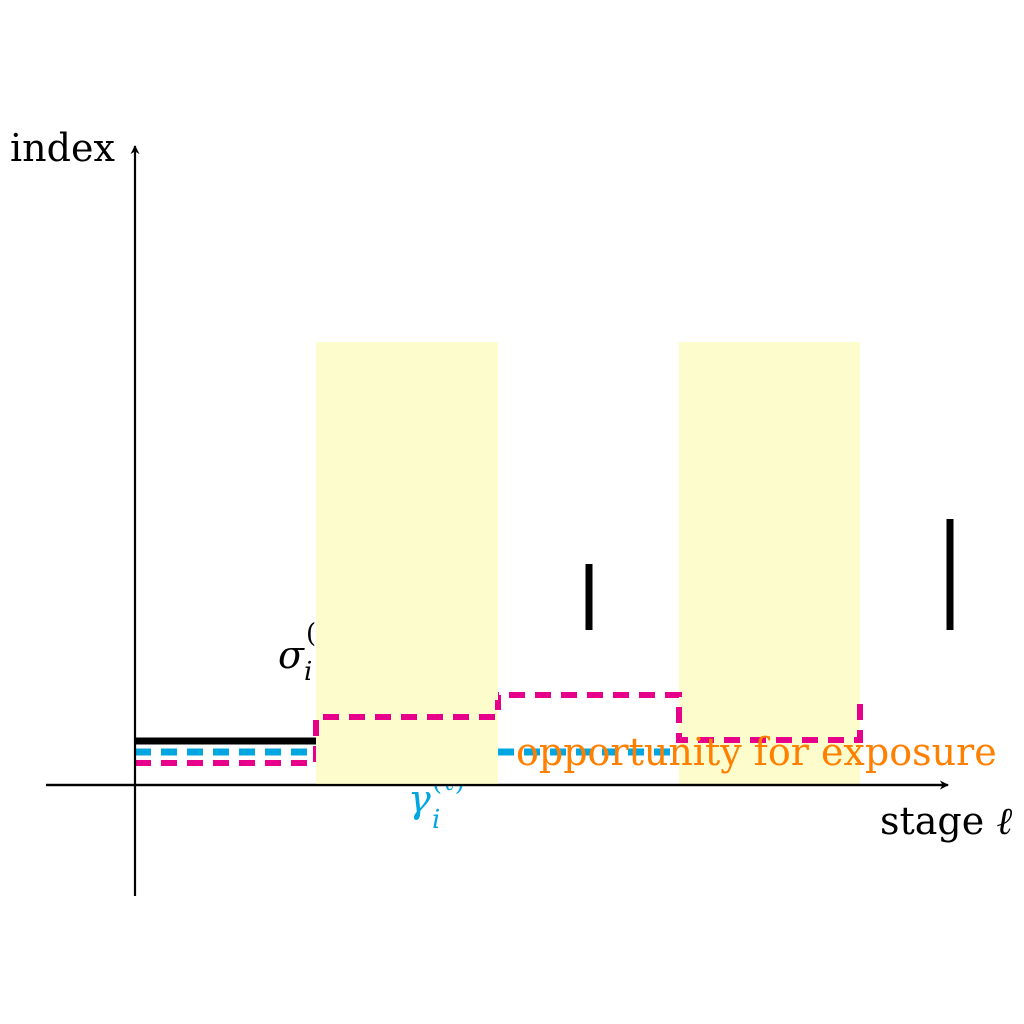 This screenshot has width=1024, height=1024. Describe the element at coordinates (311, 634) in the screenshot. I see `sigma-superscript: (` at that location.